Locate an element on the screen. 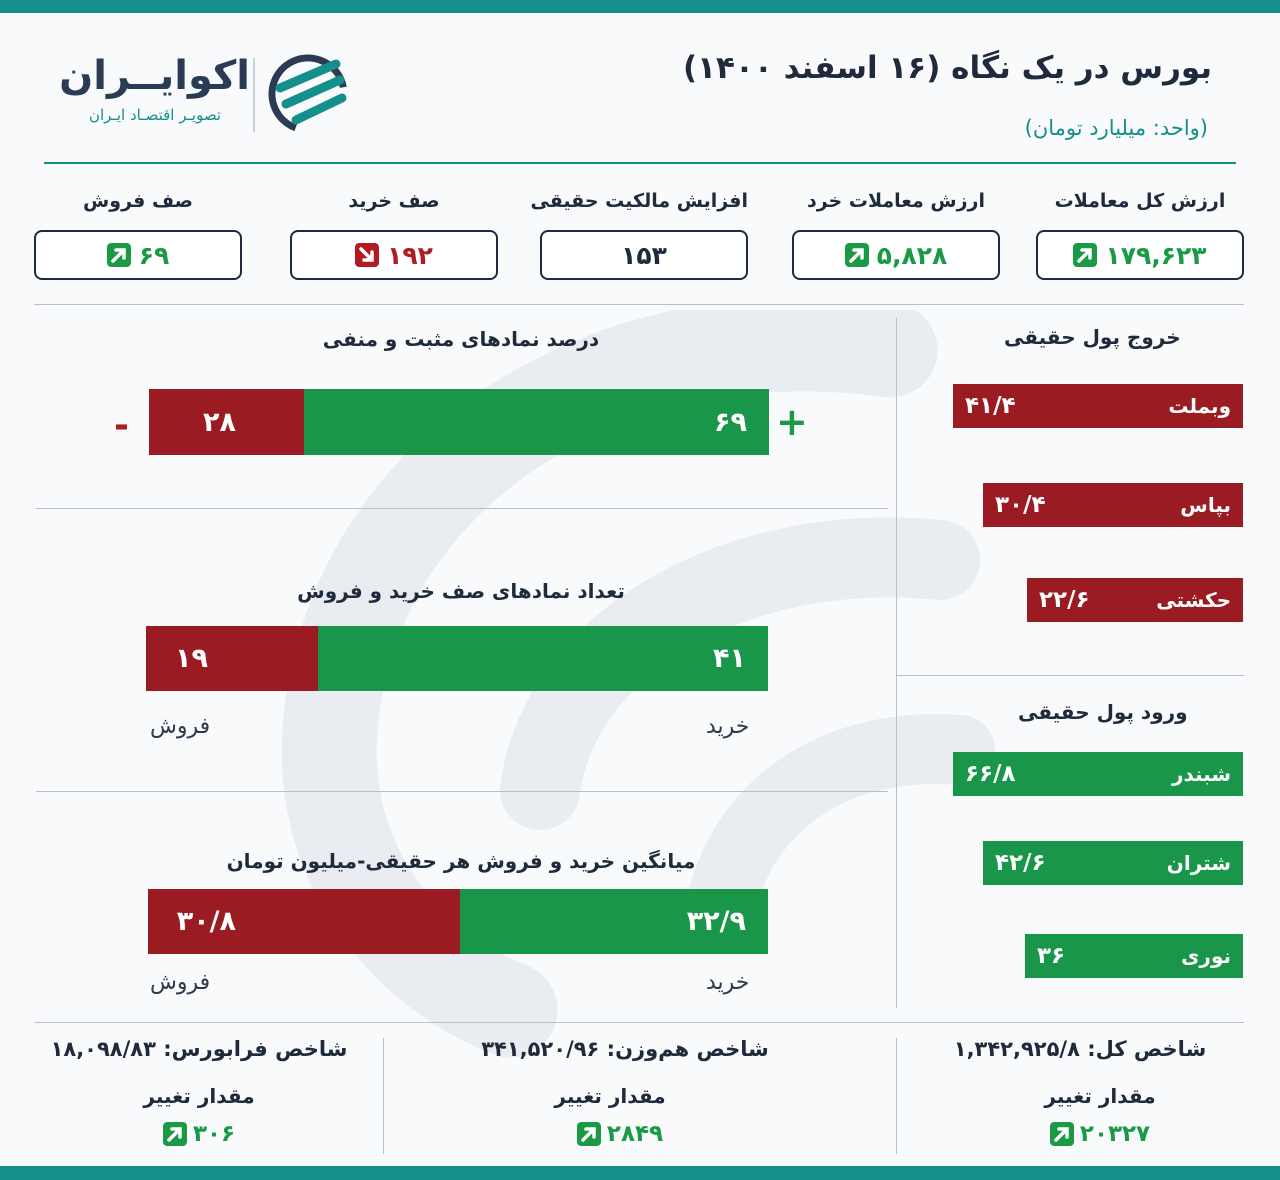 The height and width of the screenshot is (1180, 1280). stat-box-total-value: ۱۷۹,۶۲۳ is located at coordinates (1140, 255).